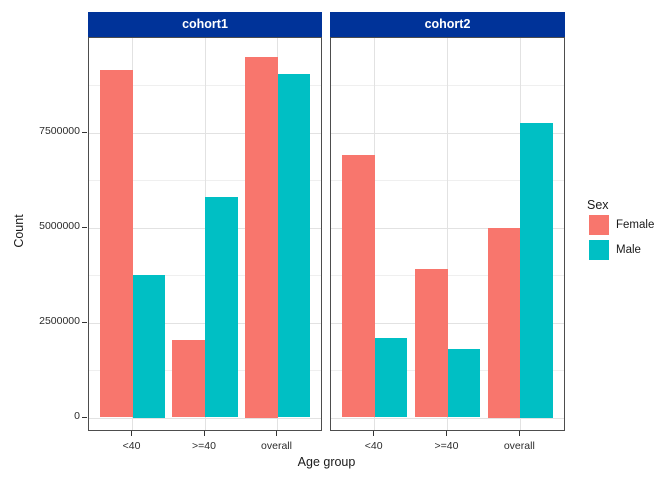  I want to click on x-axis-title: Age group, so click(326, 462).